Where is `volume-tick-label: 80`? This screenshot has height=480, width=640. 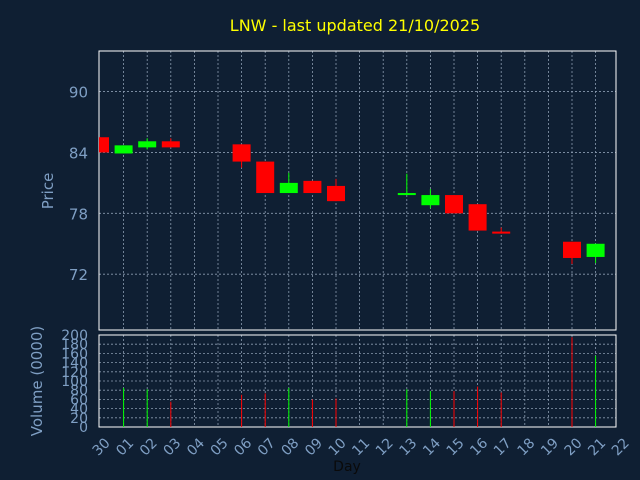 volume-tick-label: 80 is located at coordinates (79, 391).